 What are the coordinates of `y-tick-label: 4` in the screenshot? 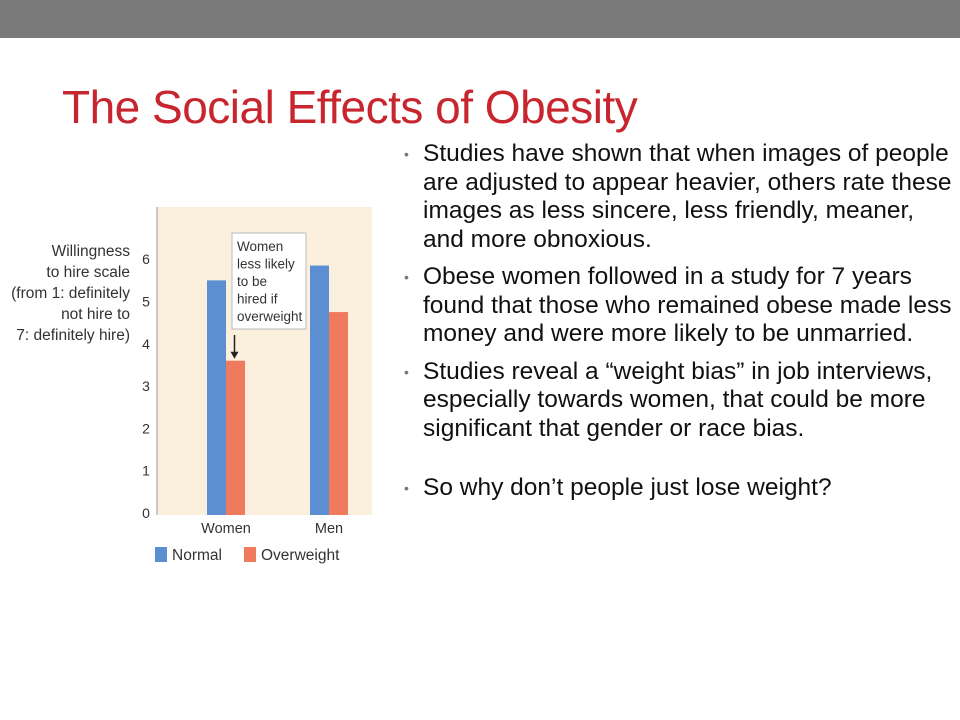 It's located at (146, 344).